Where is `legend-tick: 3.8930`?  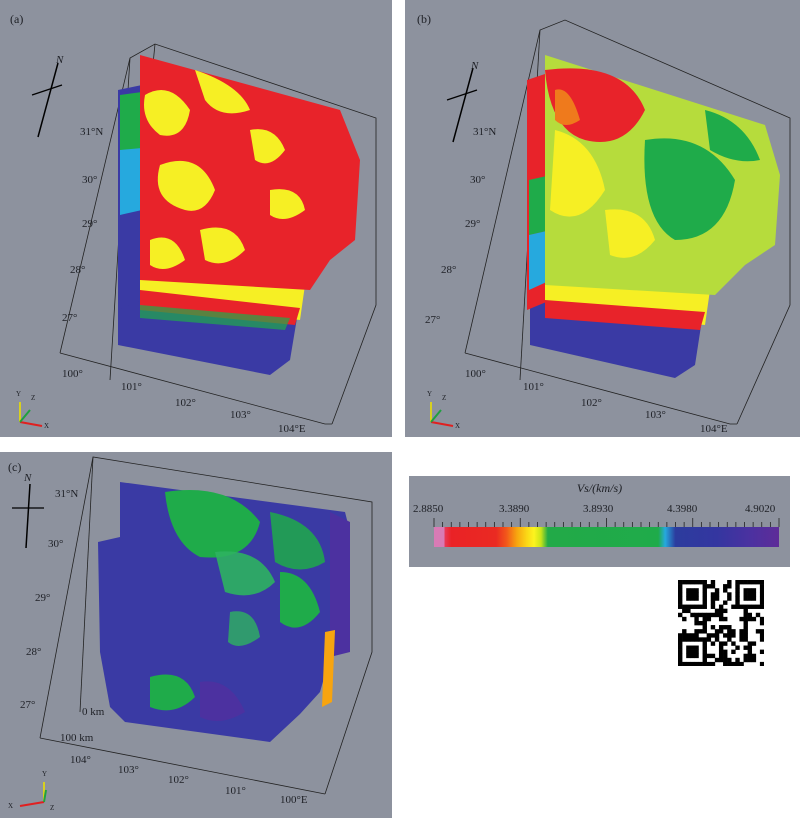
legend-tick: 3.8930 is located at coordinates (598, 509).